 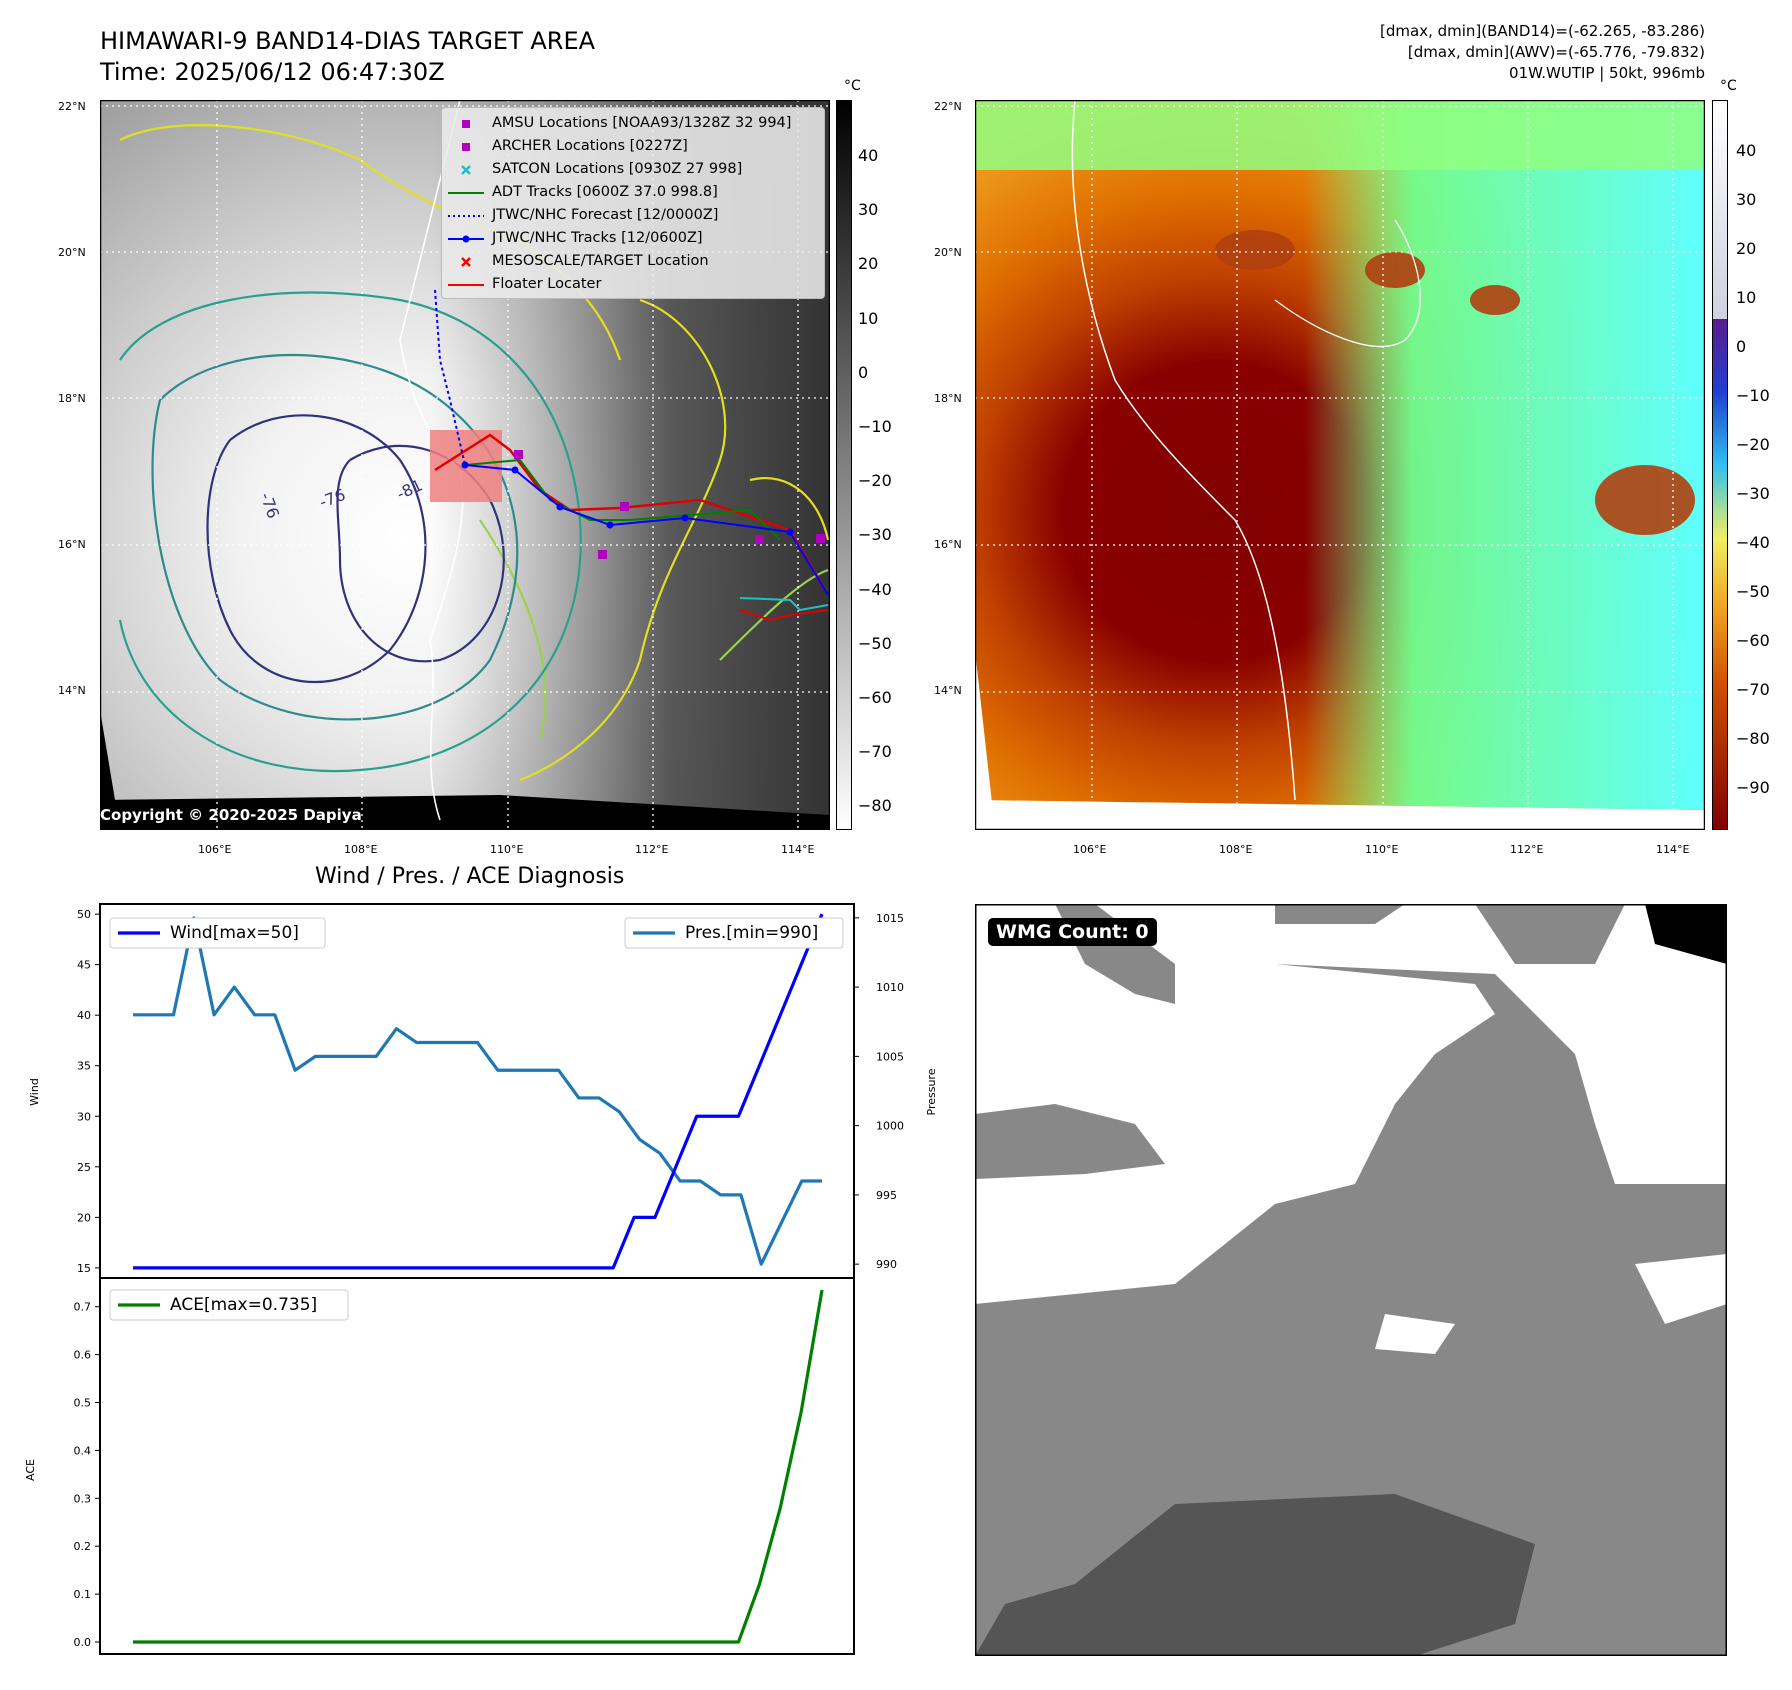 I want to click on pressure-tick-label: 1005, so click(x=890, y=1056).